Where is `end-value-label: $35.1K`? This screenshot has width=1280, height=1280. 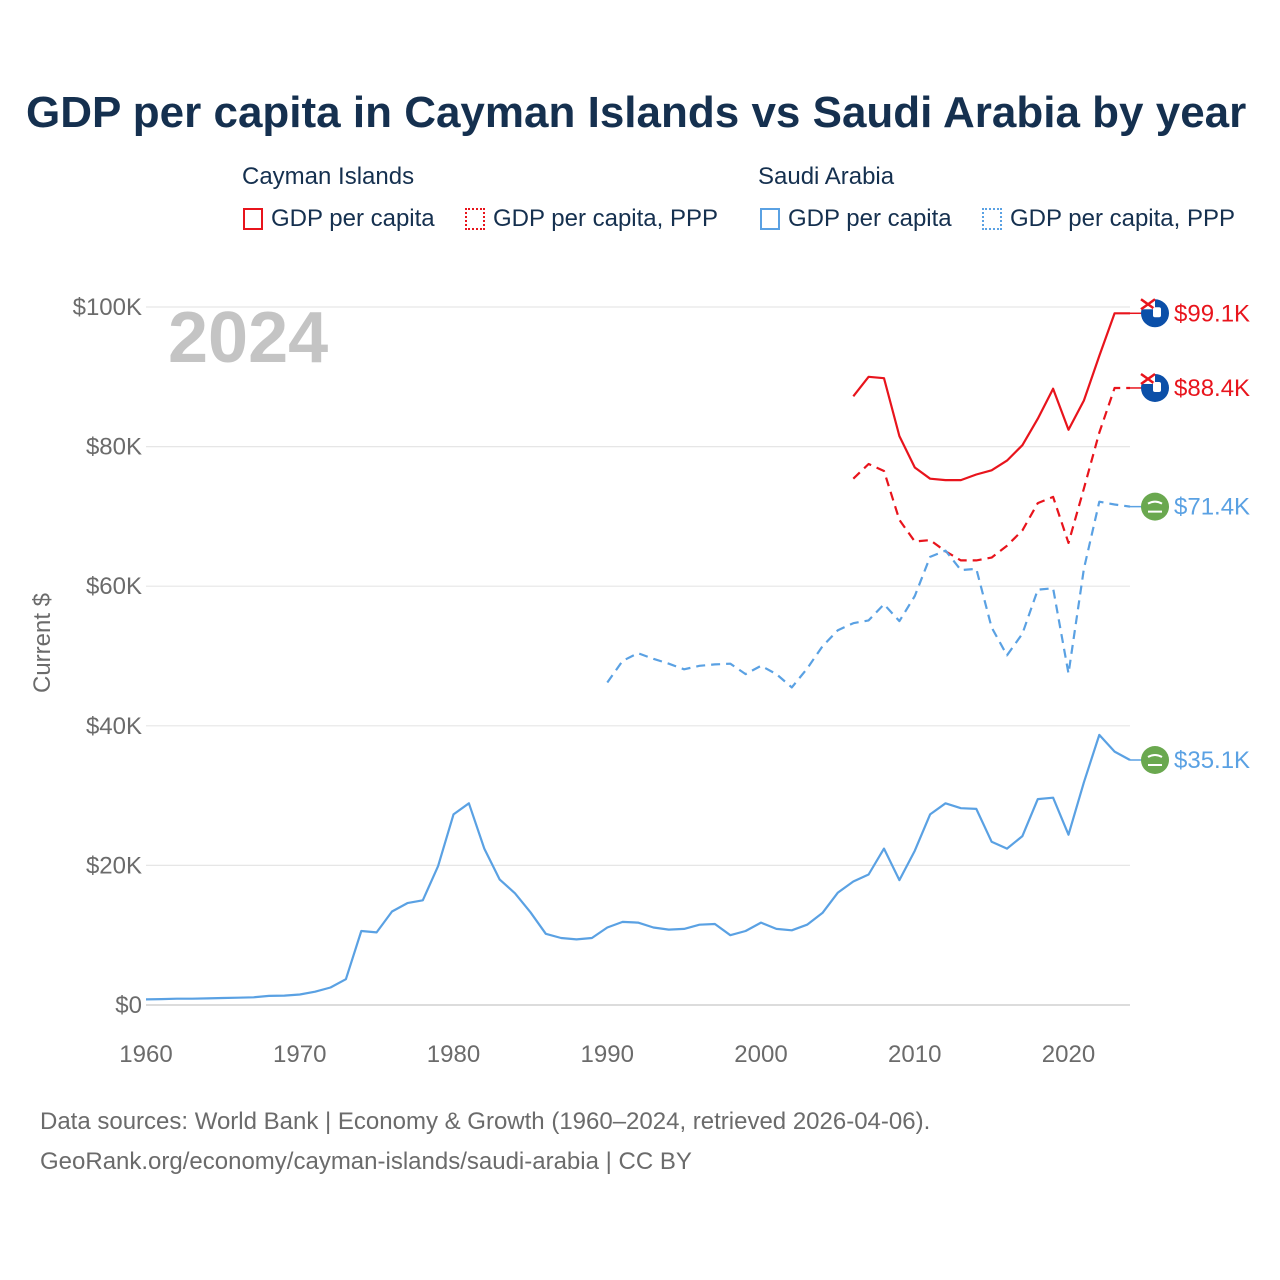
end-value-label: $35.1K is located at coordinates (1212, 760).